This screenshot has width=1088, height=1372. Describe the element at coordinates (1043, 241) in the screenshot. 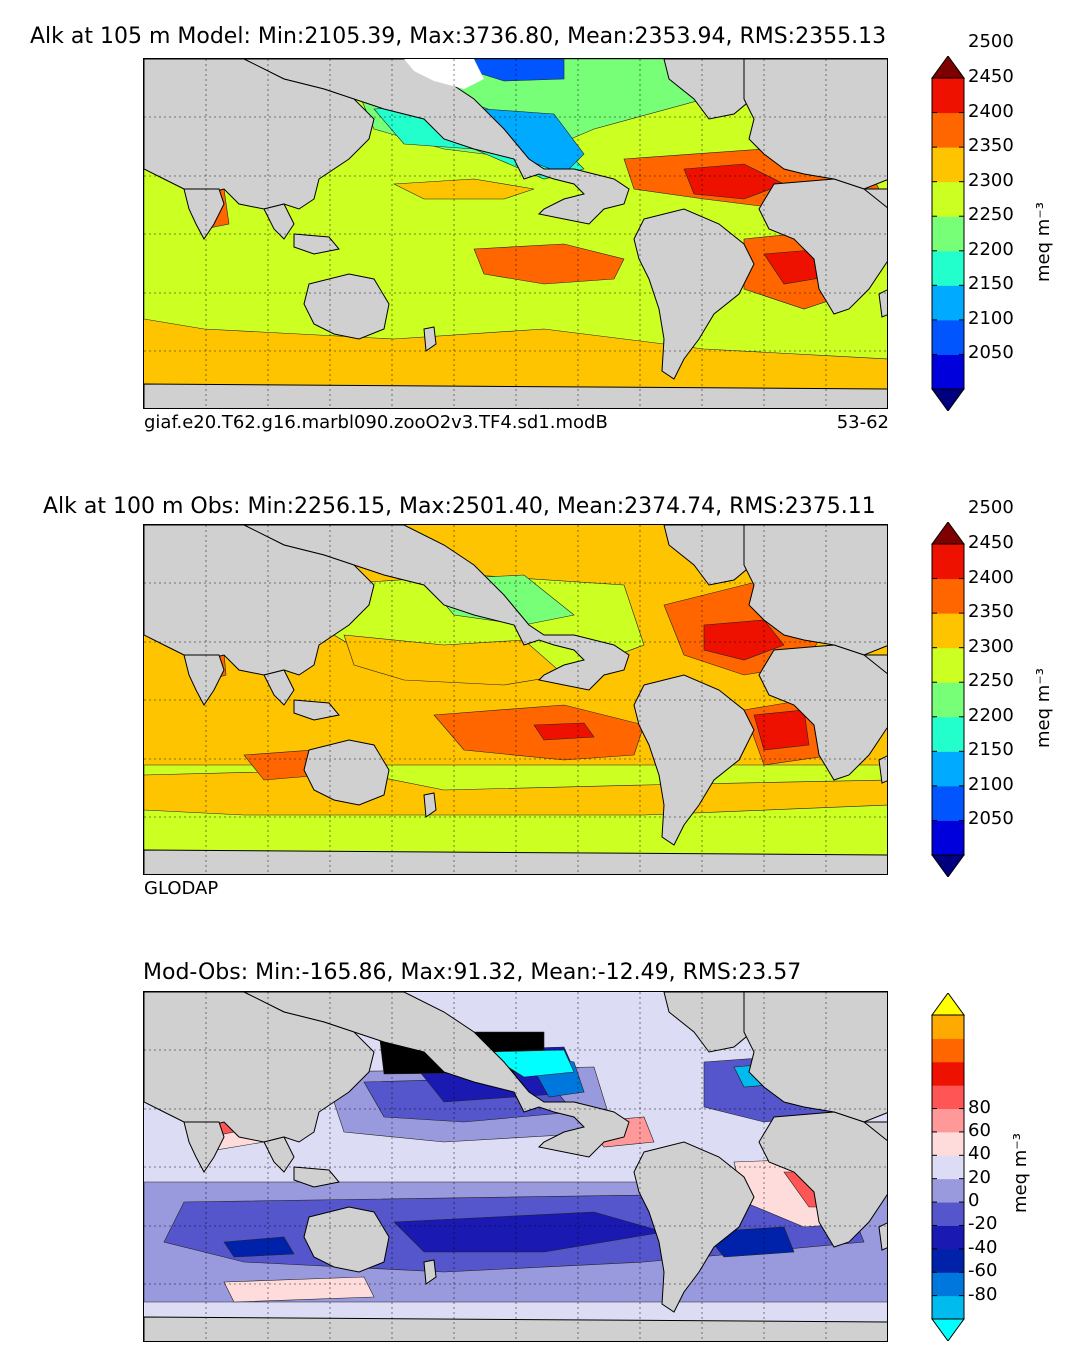

I see `colorbar-unit: meq m⁻³` at that location.